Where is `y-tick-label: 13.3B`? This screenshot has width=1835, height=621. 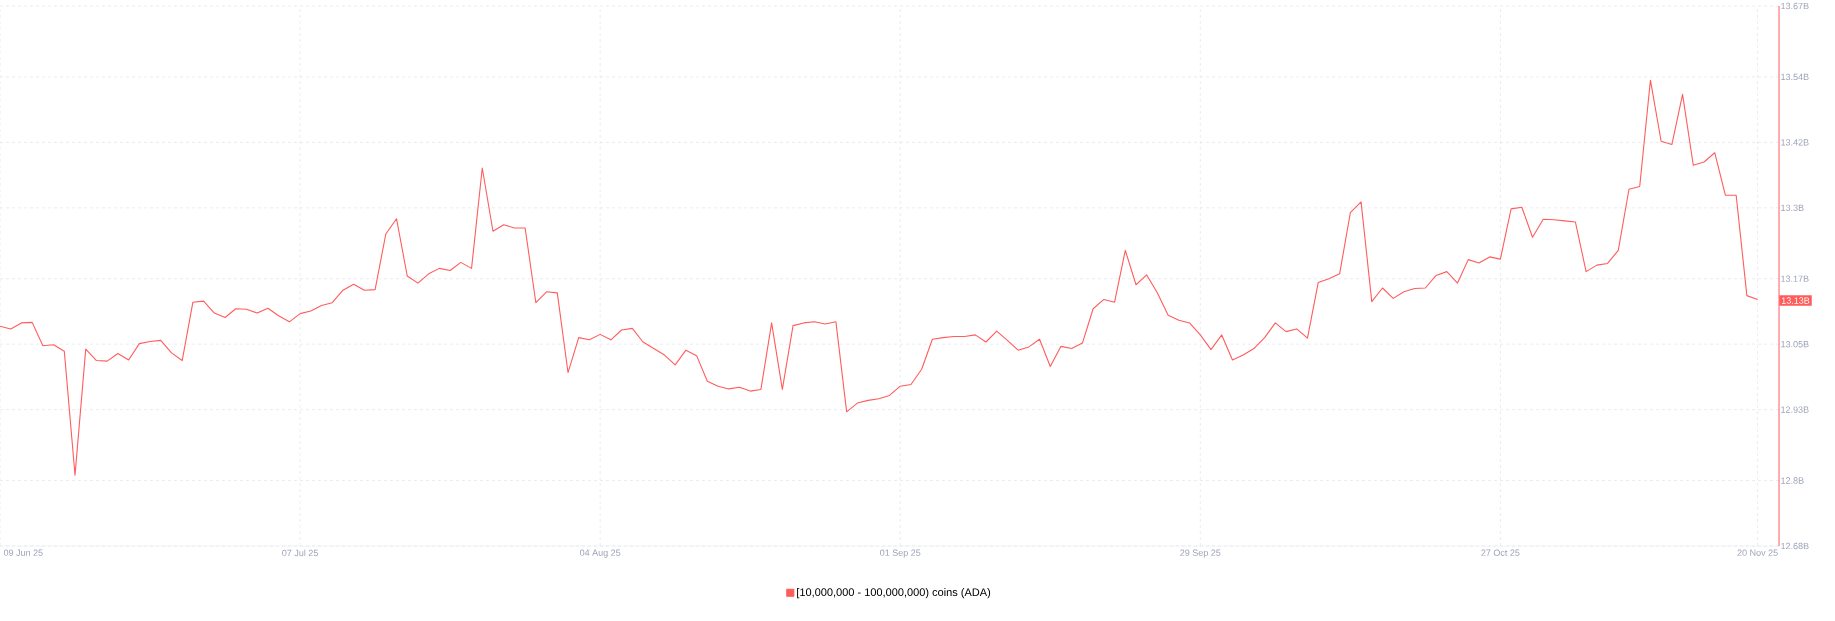
y-tick-label: 13.3B is located at coordinates (1792, 208).